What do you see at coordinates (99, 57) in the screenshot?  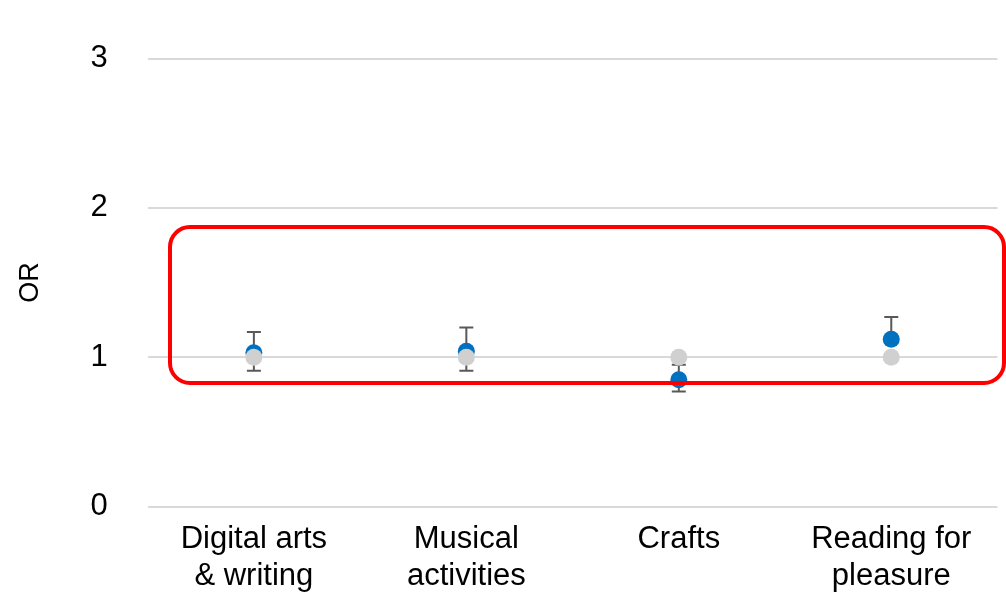 I see `y-tick-label: 3` at bounding box center [99, 57].